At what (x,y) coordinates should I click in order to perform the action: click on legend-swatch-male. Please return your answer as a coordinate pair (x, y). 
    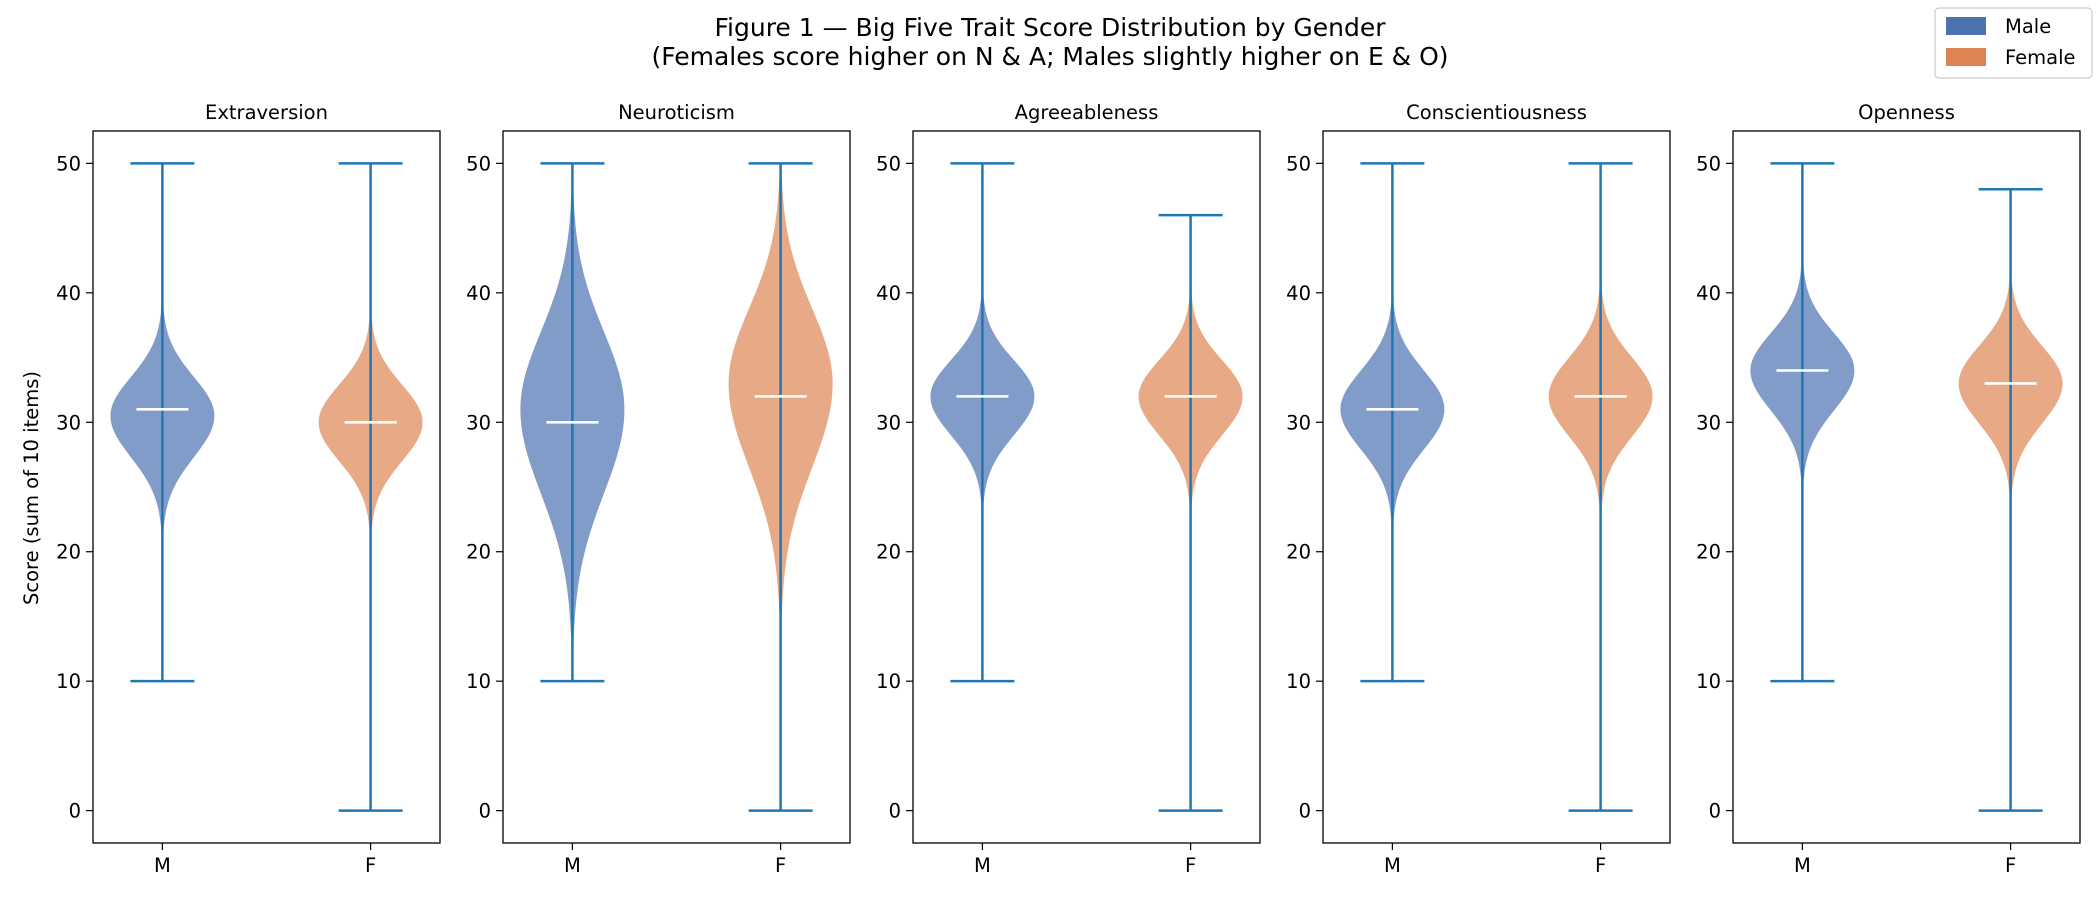
    Looking at the image, I should click on (1966, 26).